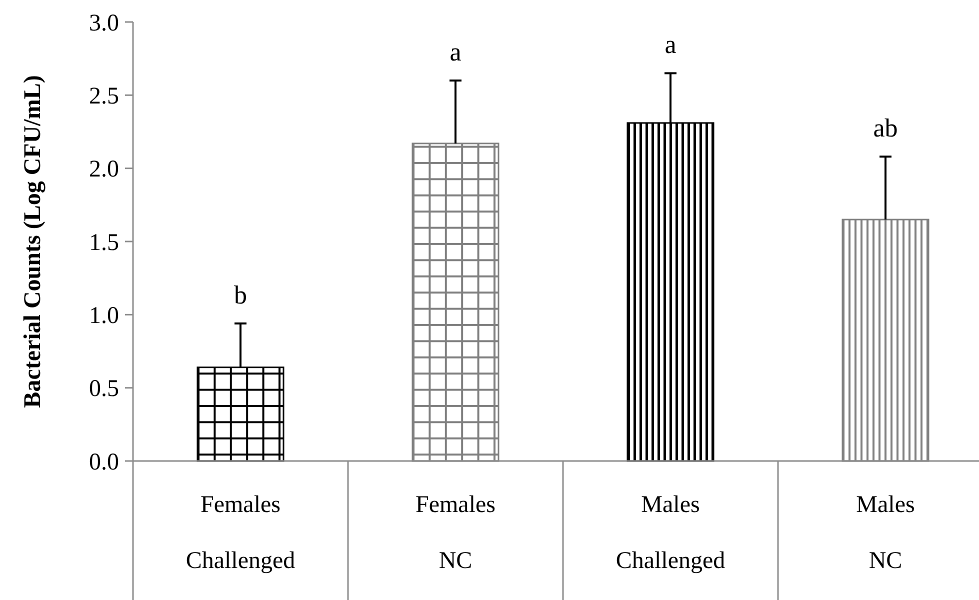 The width and height of the screenshot is (979, 600). What do you see at coordinates (33, 241) in the screenshot?
I see `y-axis-title: Bacterial Counts (Log CFU/mL)` at bounding box center [33, 241].